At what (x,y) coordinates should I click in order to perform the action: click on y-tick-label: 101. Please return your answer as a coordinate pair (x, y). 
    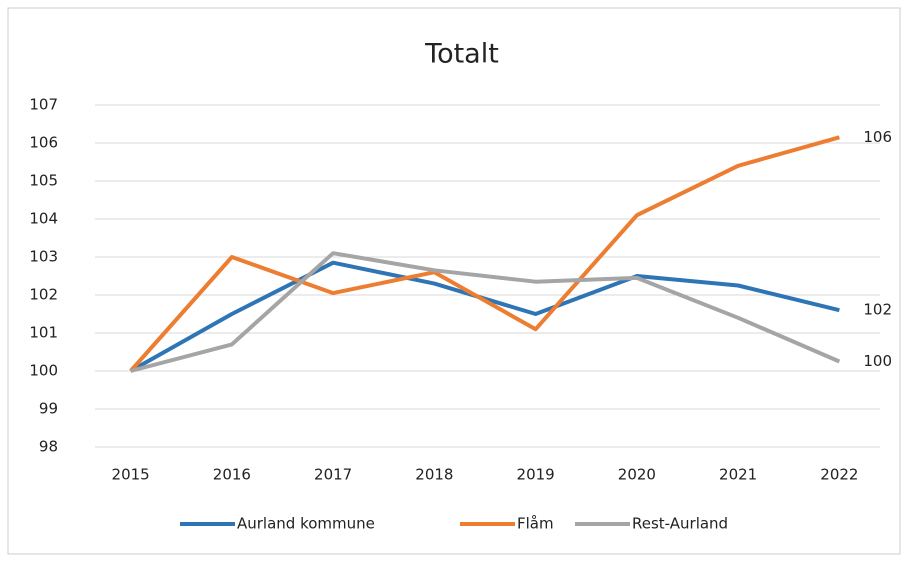
    Looking at the image, I should click on (43, 333).